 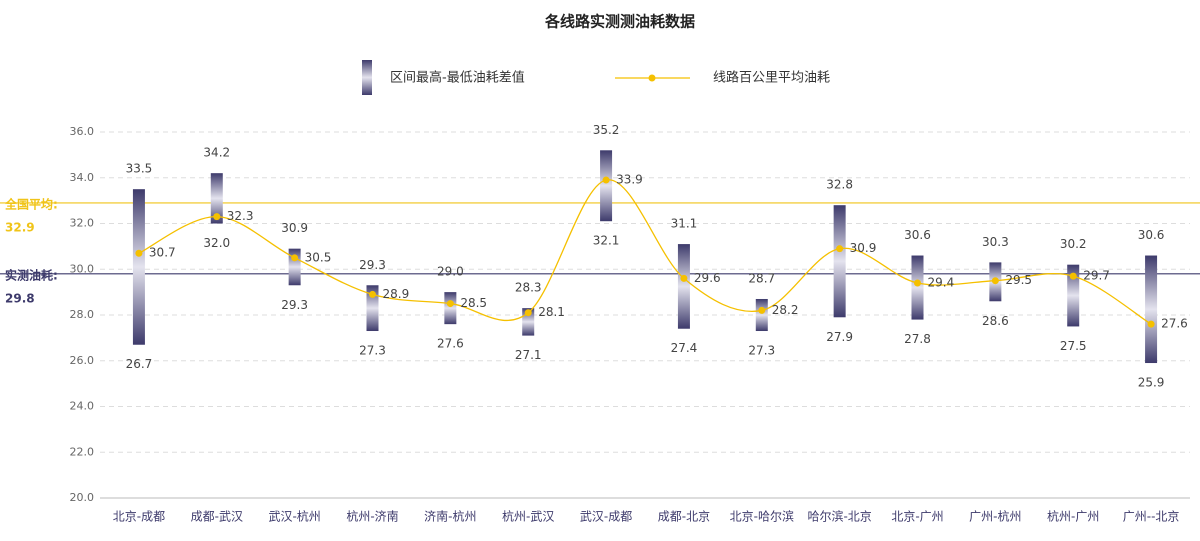 I want to click on high-label: 34.2, so click(x=216, y=153).